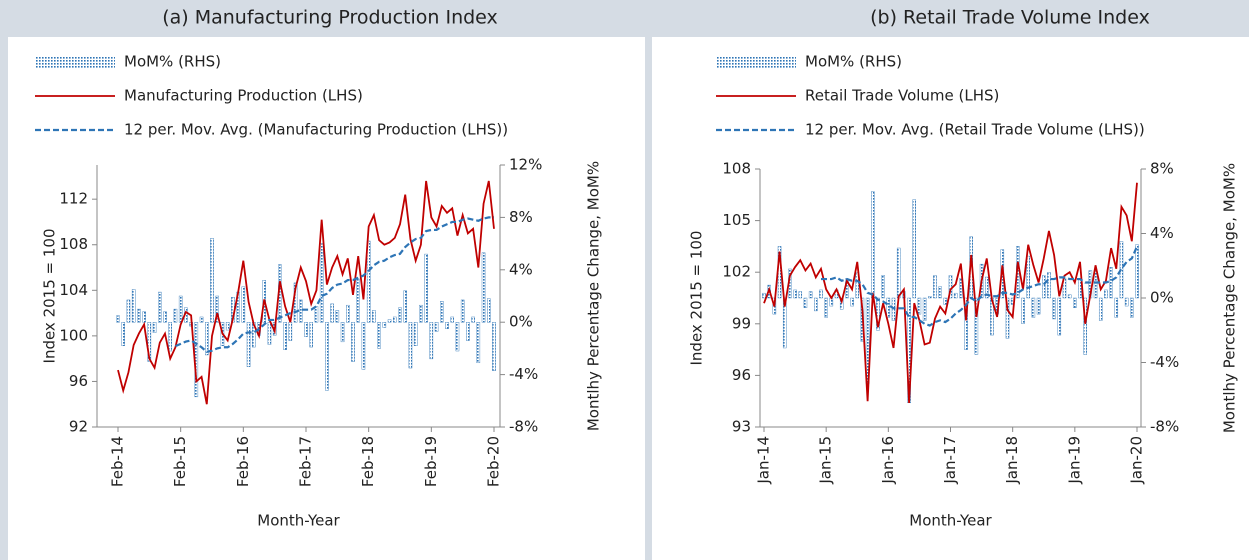 Image resolution: width=1249 pixels, height=560 pixels. What do you see at coordinates (1230, 298) in the screenshot?
I see `y2-axis-title: Montlhy Percentage Change, MoM%` at bounding box center [1230, 298].